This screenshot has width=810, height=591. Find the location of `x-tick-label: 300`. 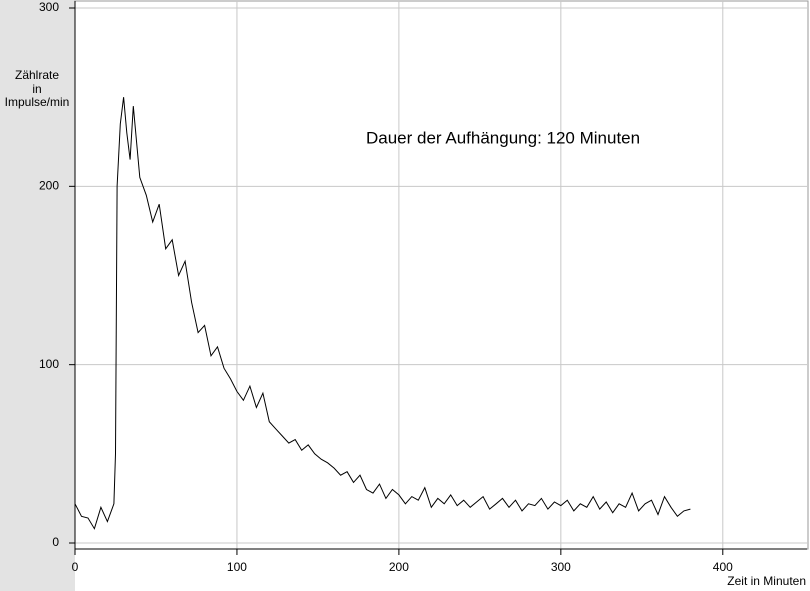

x-tick-label: 300 is located at coordinates (561, 567).